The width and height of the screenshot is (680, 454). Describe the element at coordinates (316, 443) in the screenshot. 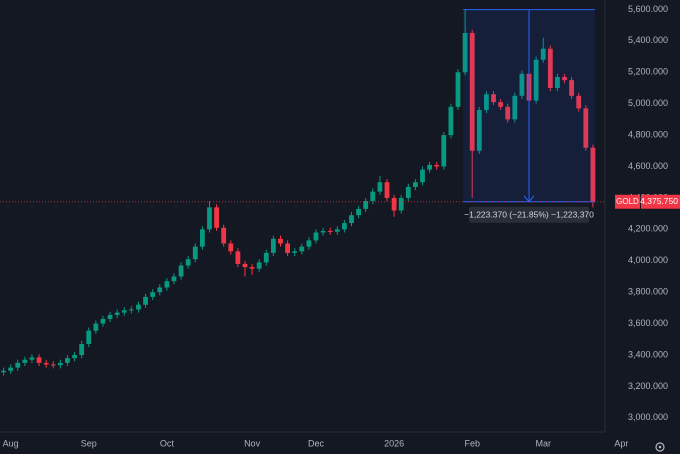

I see `x-tick-label: Dec` at that location.